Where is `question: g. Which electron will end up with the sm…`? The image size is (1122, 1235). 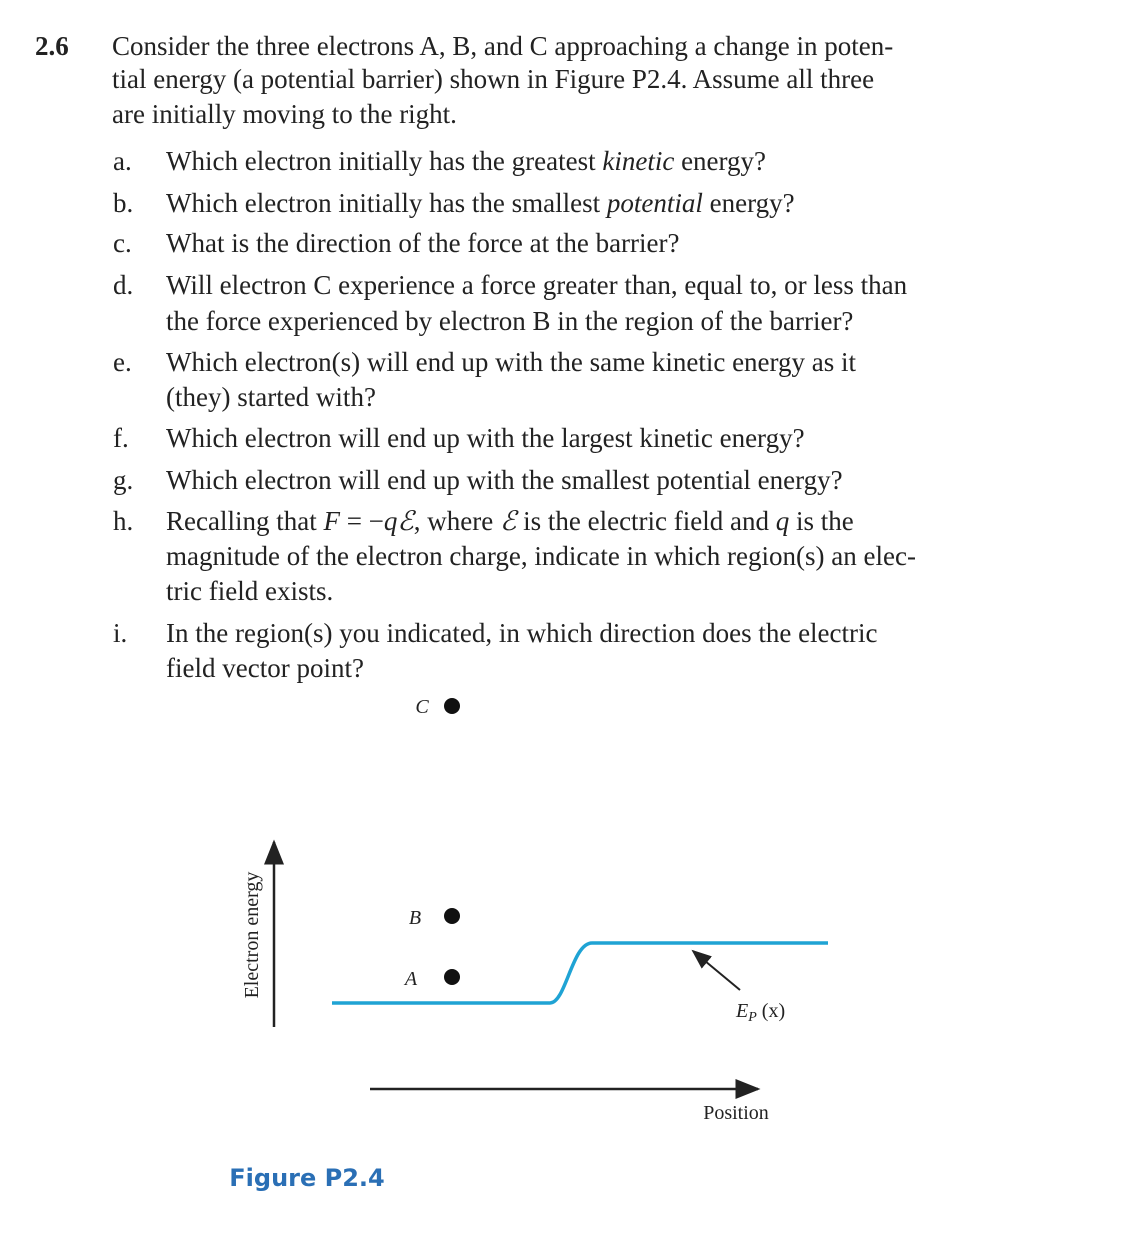
question: g. Which electron will end up with the sm… is located at coordinates (478, 480).